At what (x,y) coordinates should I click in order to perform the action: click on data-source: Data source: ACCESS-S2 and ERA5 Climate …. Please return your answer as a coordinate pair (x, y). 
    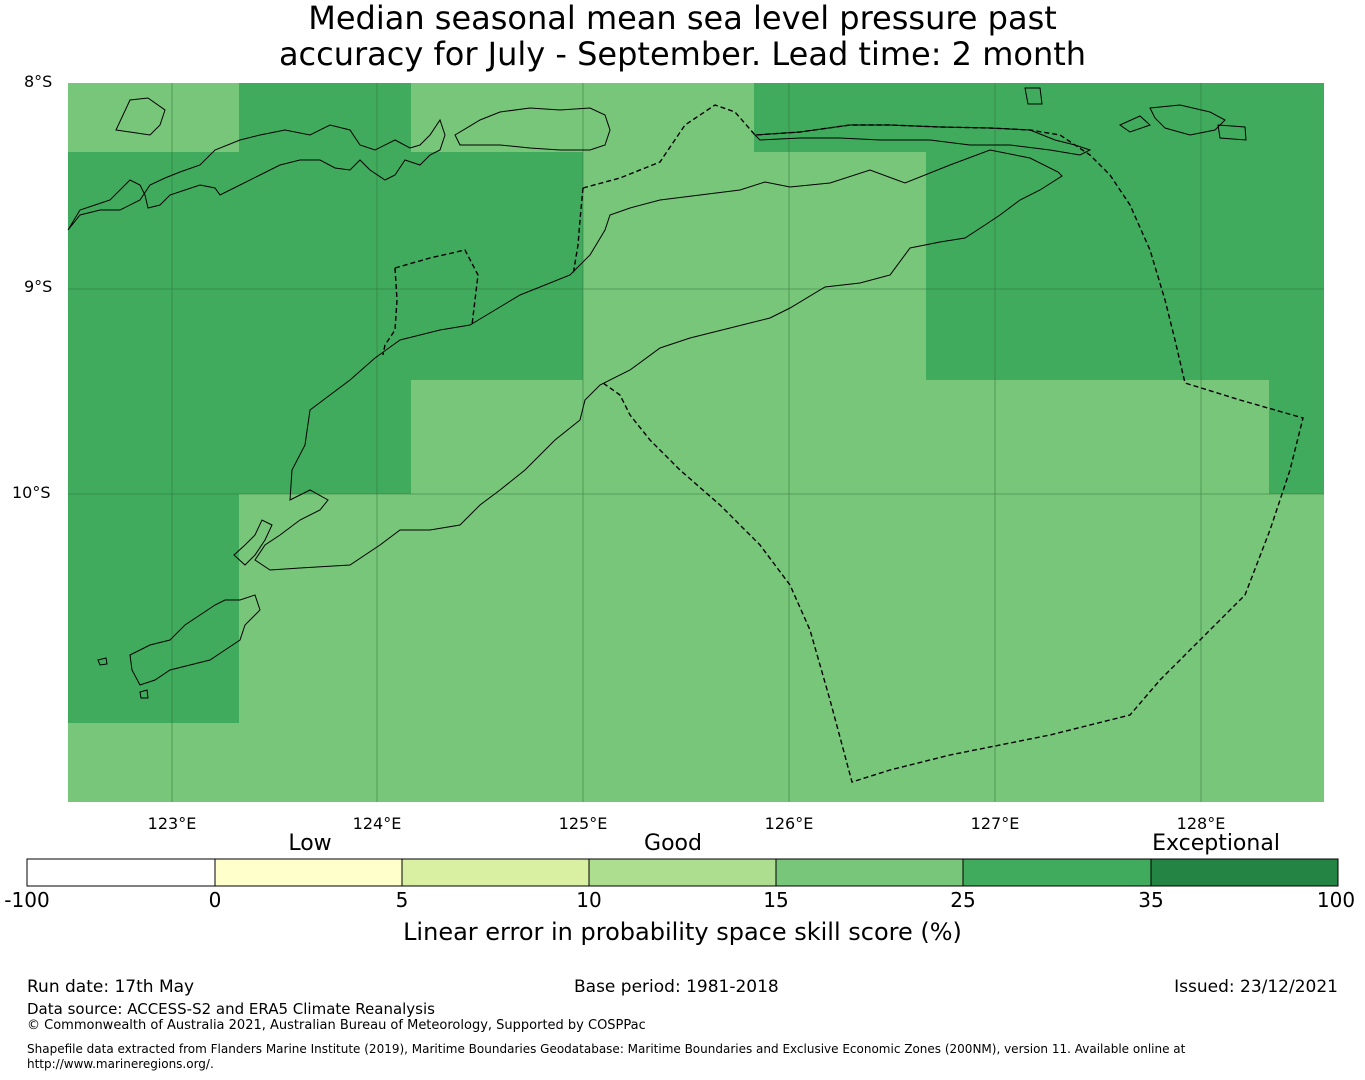
    Looking at the image, I should click on (231, 1009).